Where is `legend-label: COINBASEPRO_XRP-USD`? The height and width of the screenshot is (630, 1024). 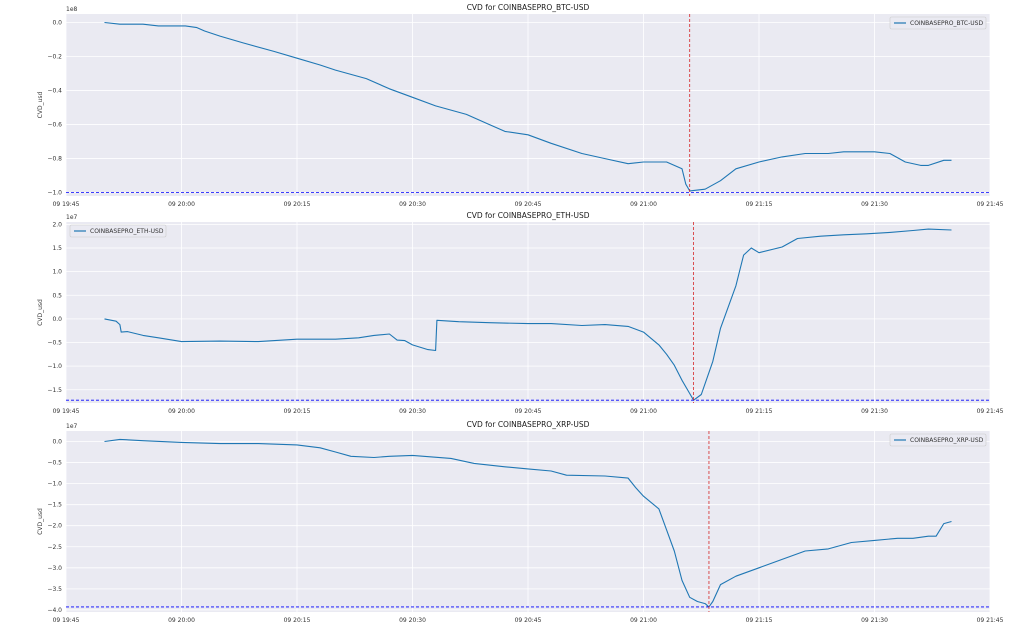 legend-label: COINBASEPRO_XRP-USD is located at coordinates (947, 440).